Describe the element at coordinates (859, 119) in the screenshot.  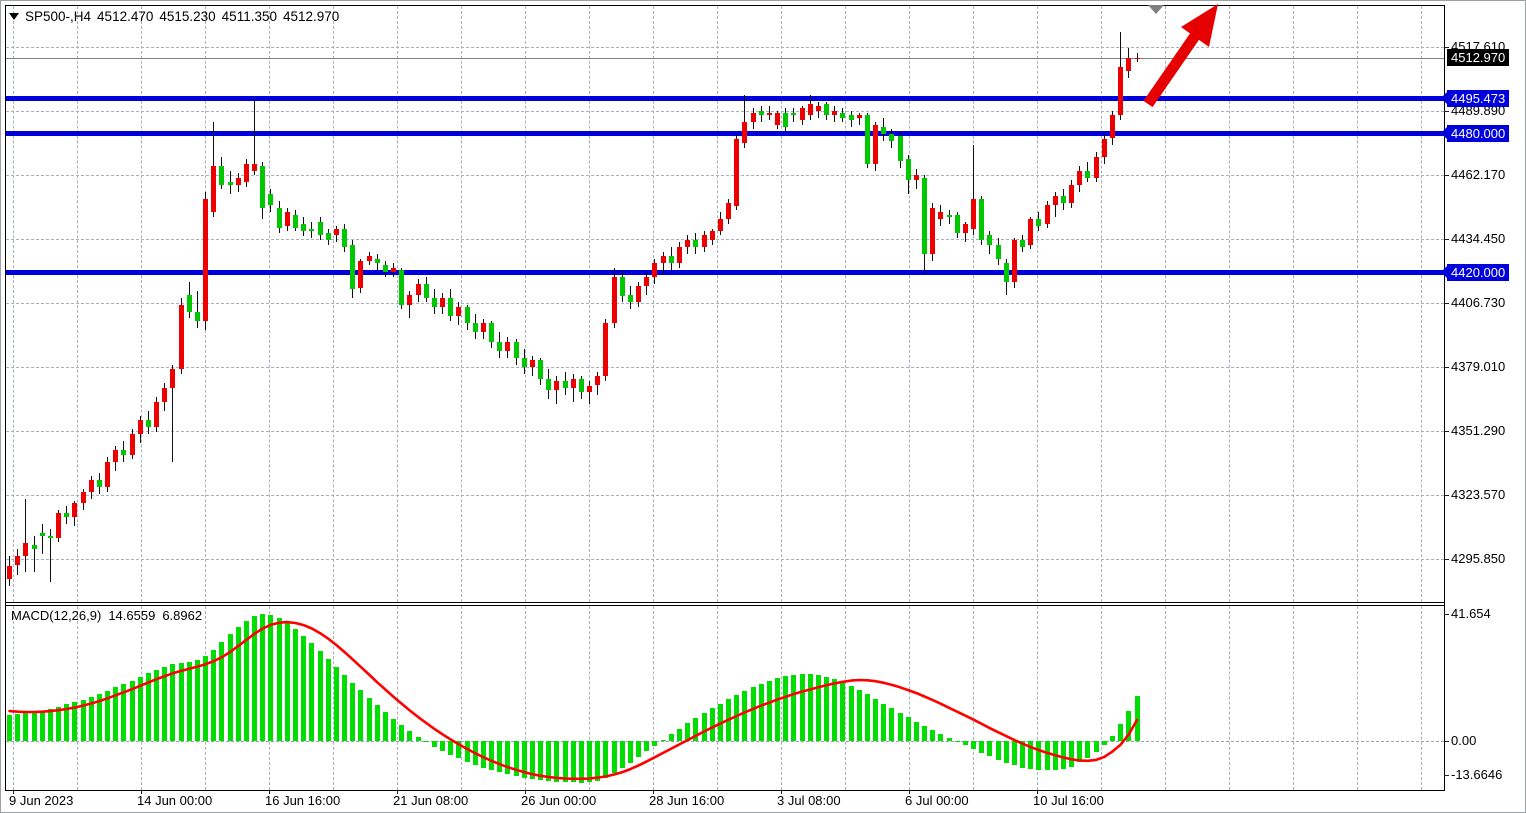
I see `candle-wick` at that location.